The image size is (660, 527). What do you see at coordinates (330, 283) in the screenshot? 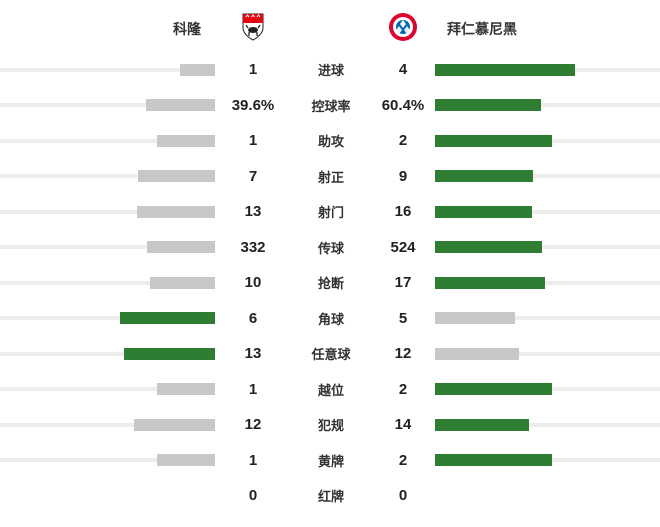
I see `stat-row: 10 抢断 17` at bounding box center [330, 283].